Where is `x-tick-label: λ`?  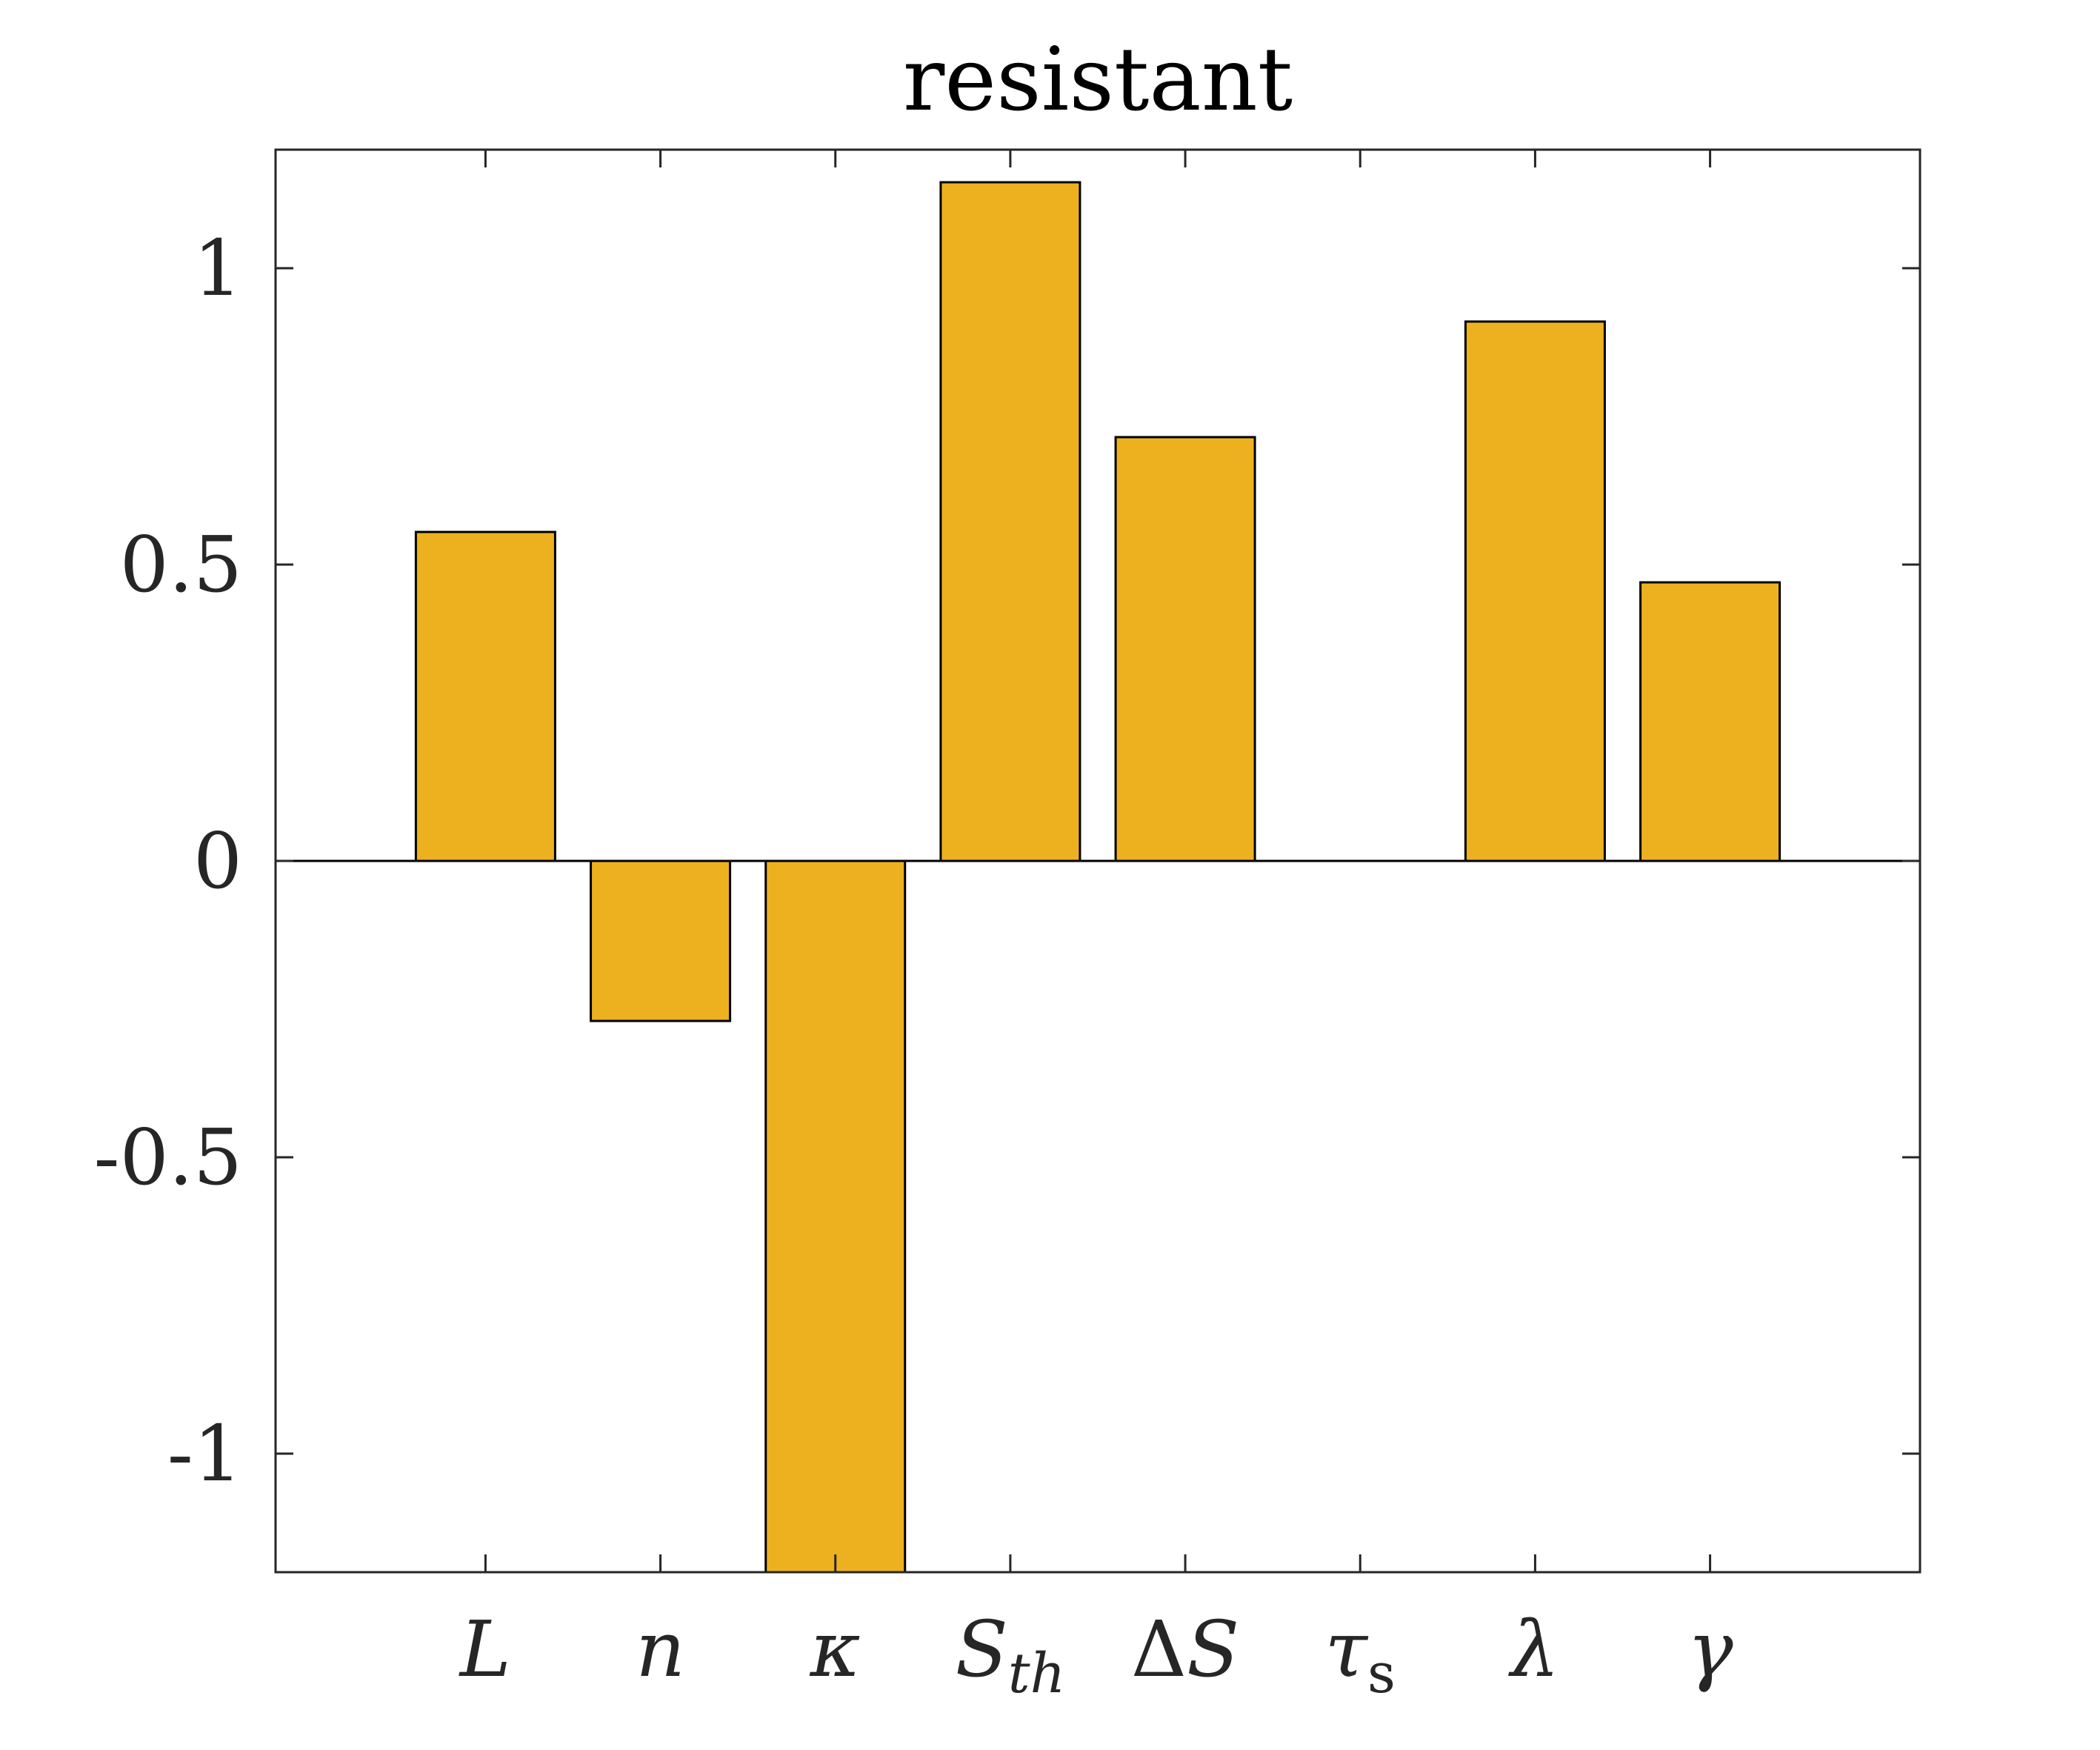
x-tick-label: λ is located at coordinates (1533, 1649).